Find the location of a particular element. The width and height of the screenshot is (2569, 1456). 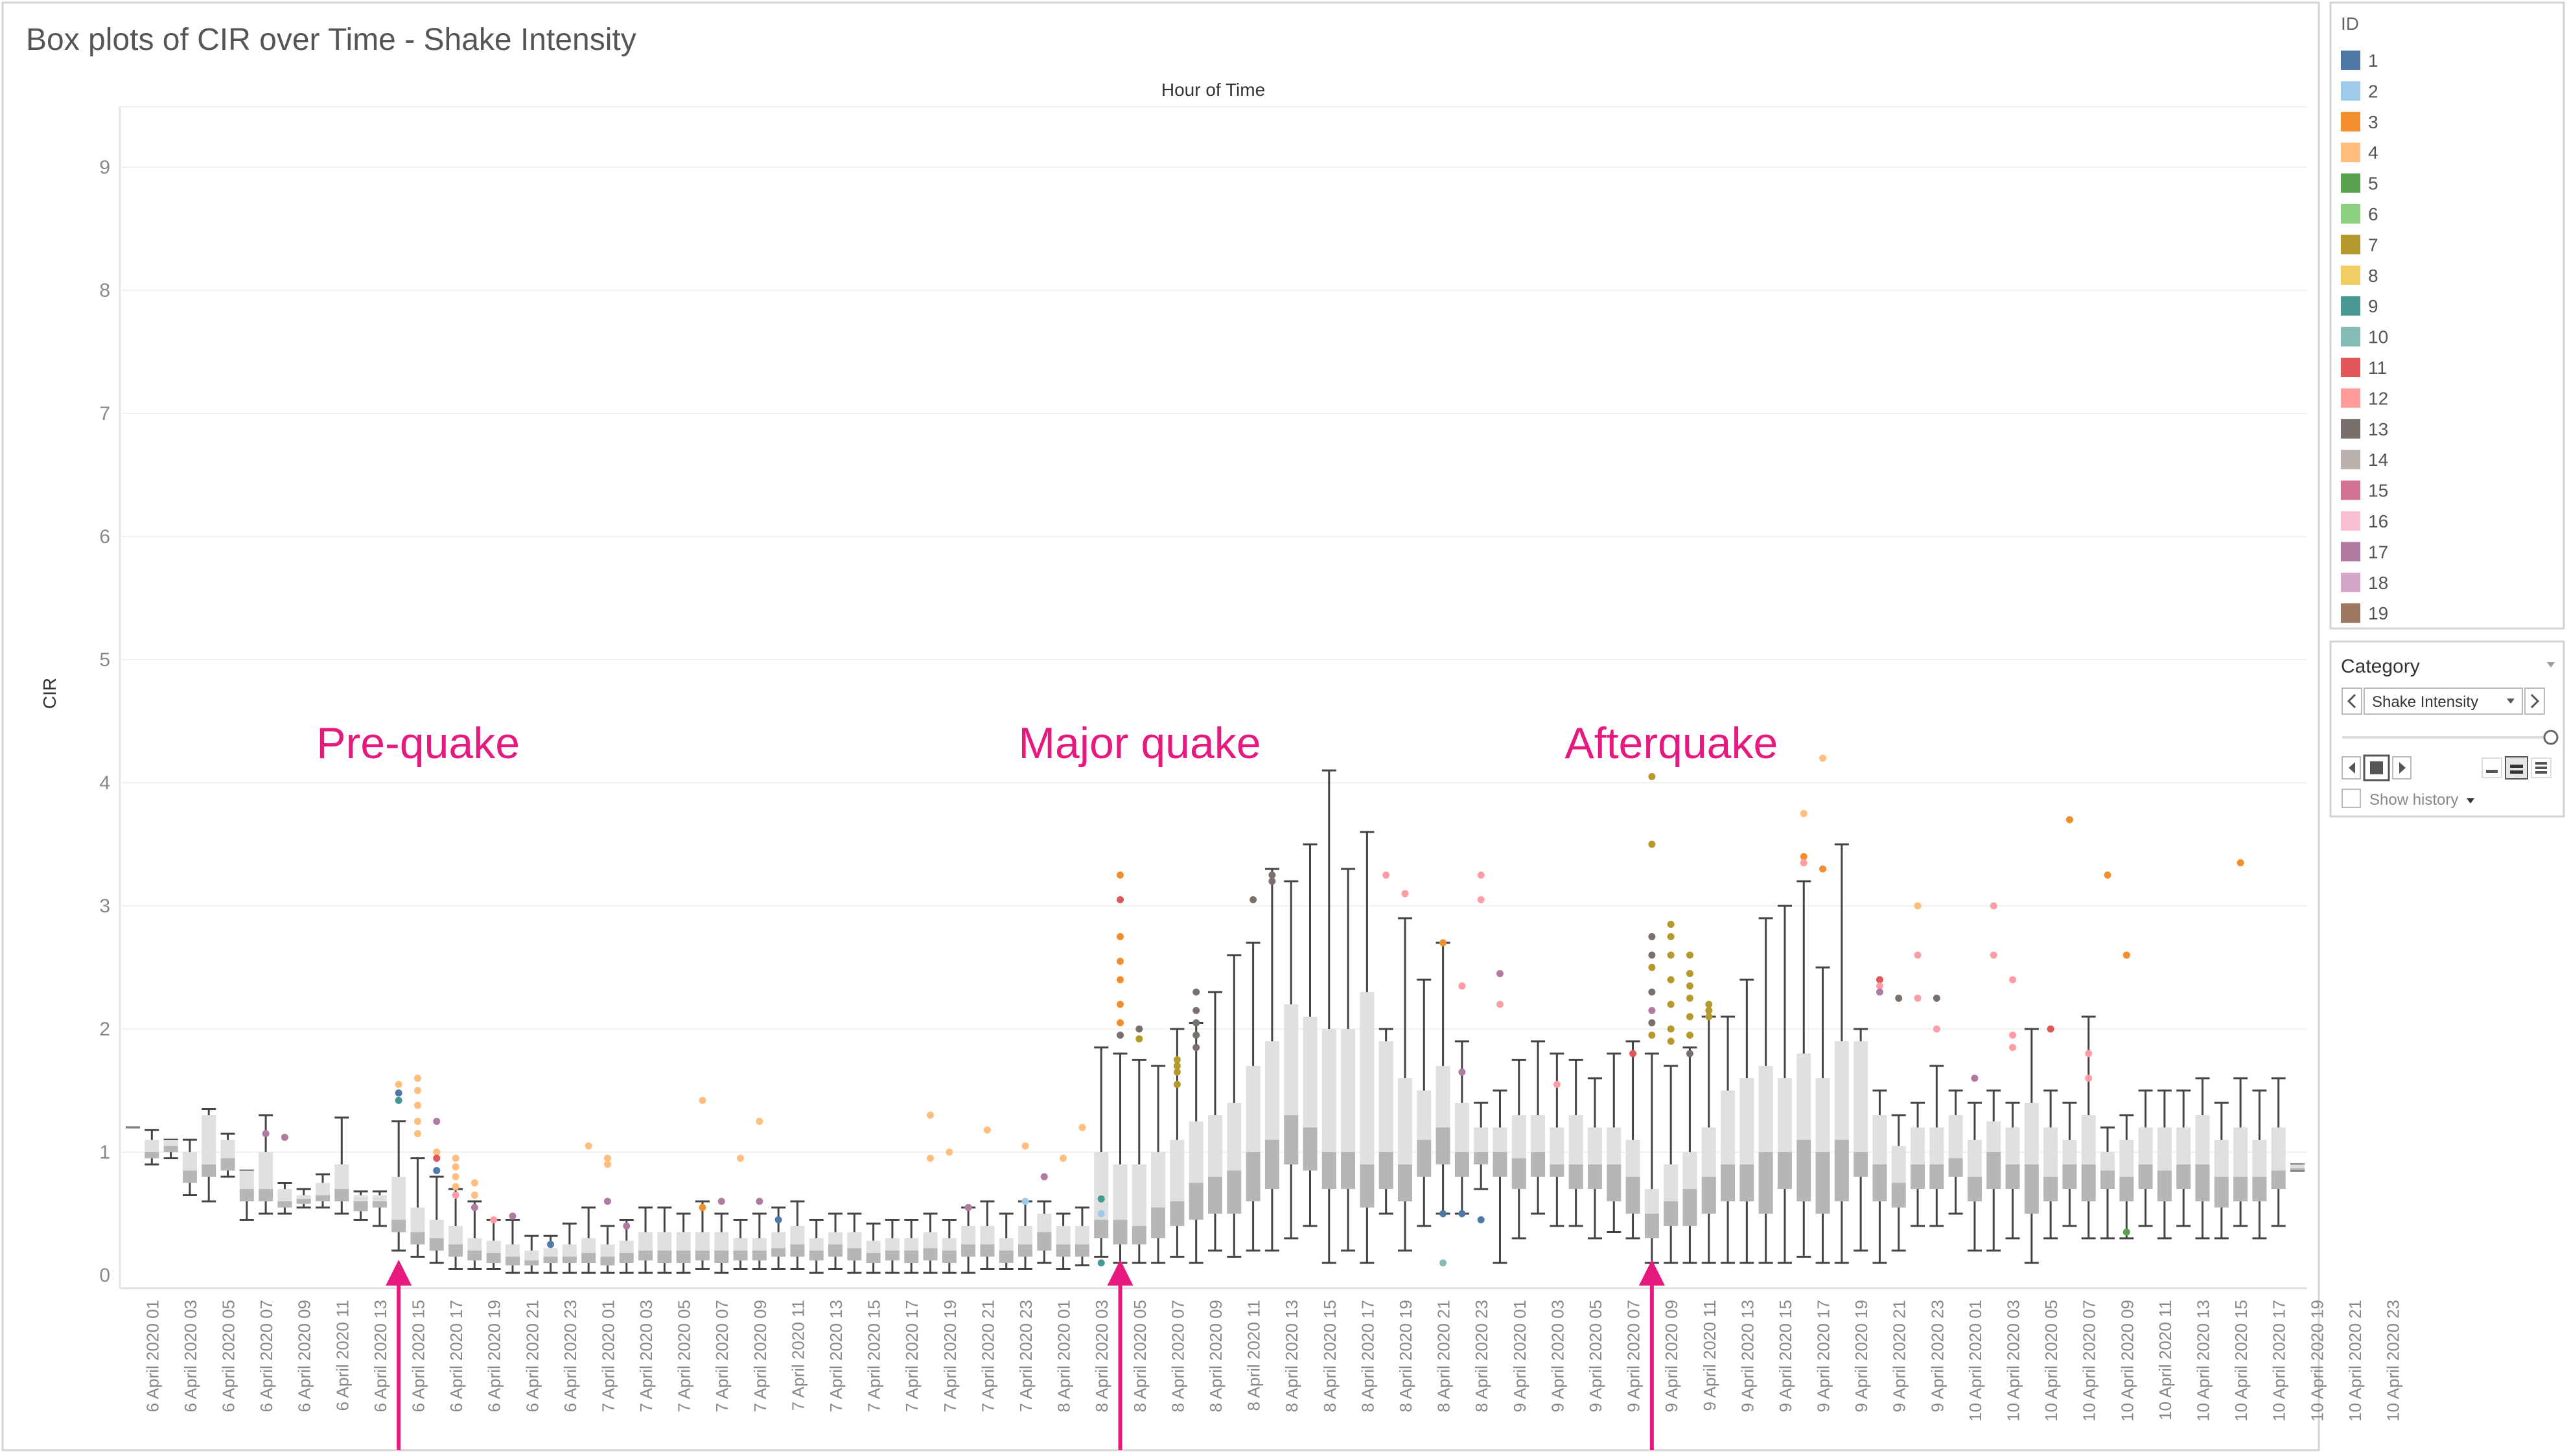

legend-item: 17 is located at coordinates (2364, 552).